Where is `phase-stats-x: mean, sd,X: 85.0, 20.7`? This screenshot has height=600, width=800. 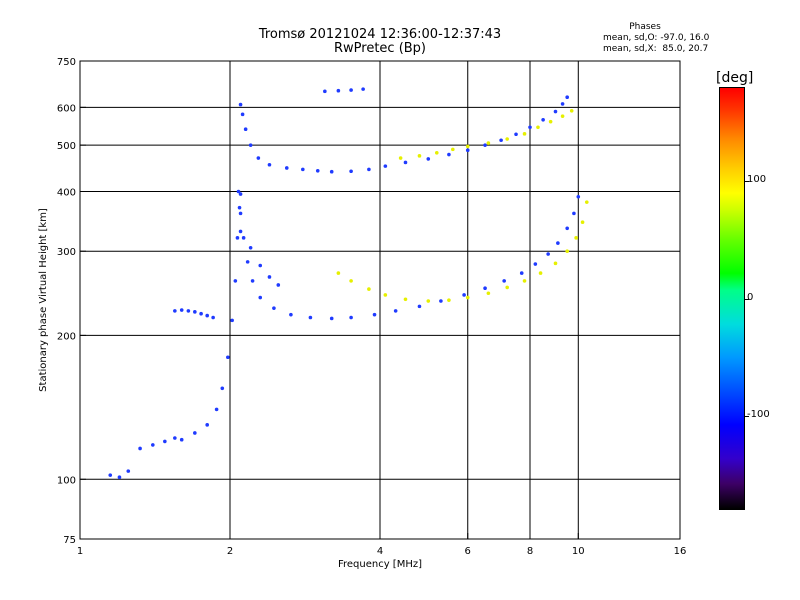 phase-stats-x: mean, sd,X: 85.0, 20.7 is located at coordinates (656, 49).